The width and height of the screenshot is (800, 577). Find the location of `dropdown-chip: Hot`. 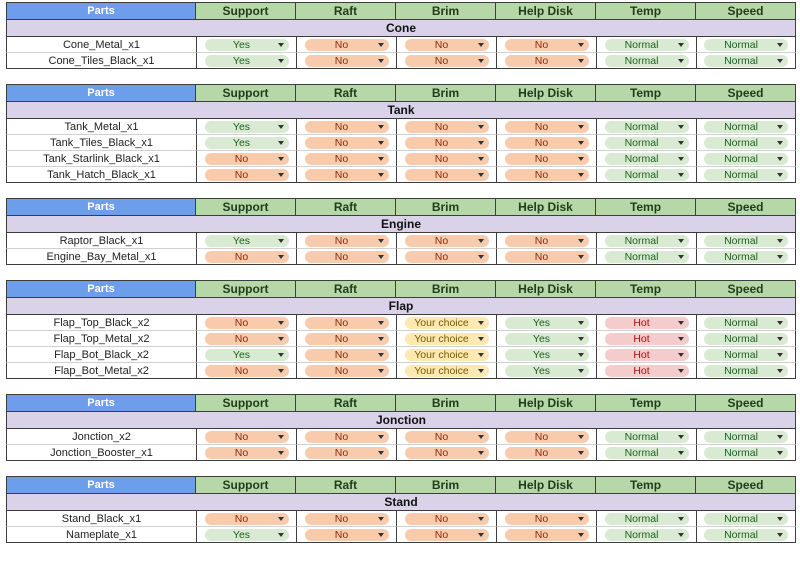

dropdown-chip: Hot is located at coordinates (646, 322).